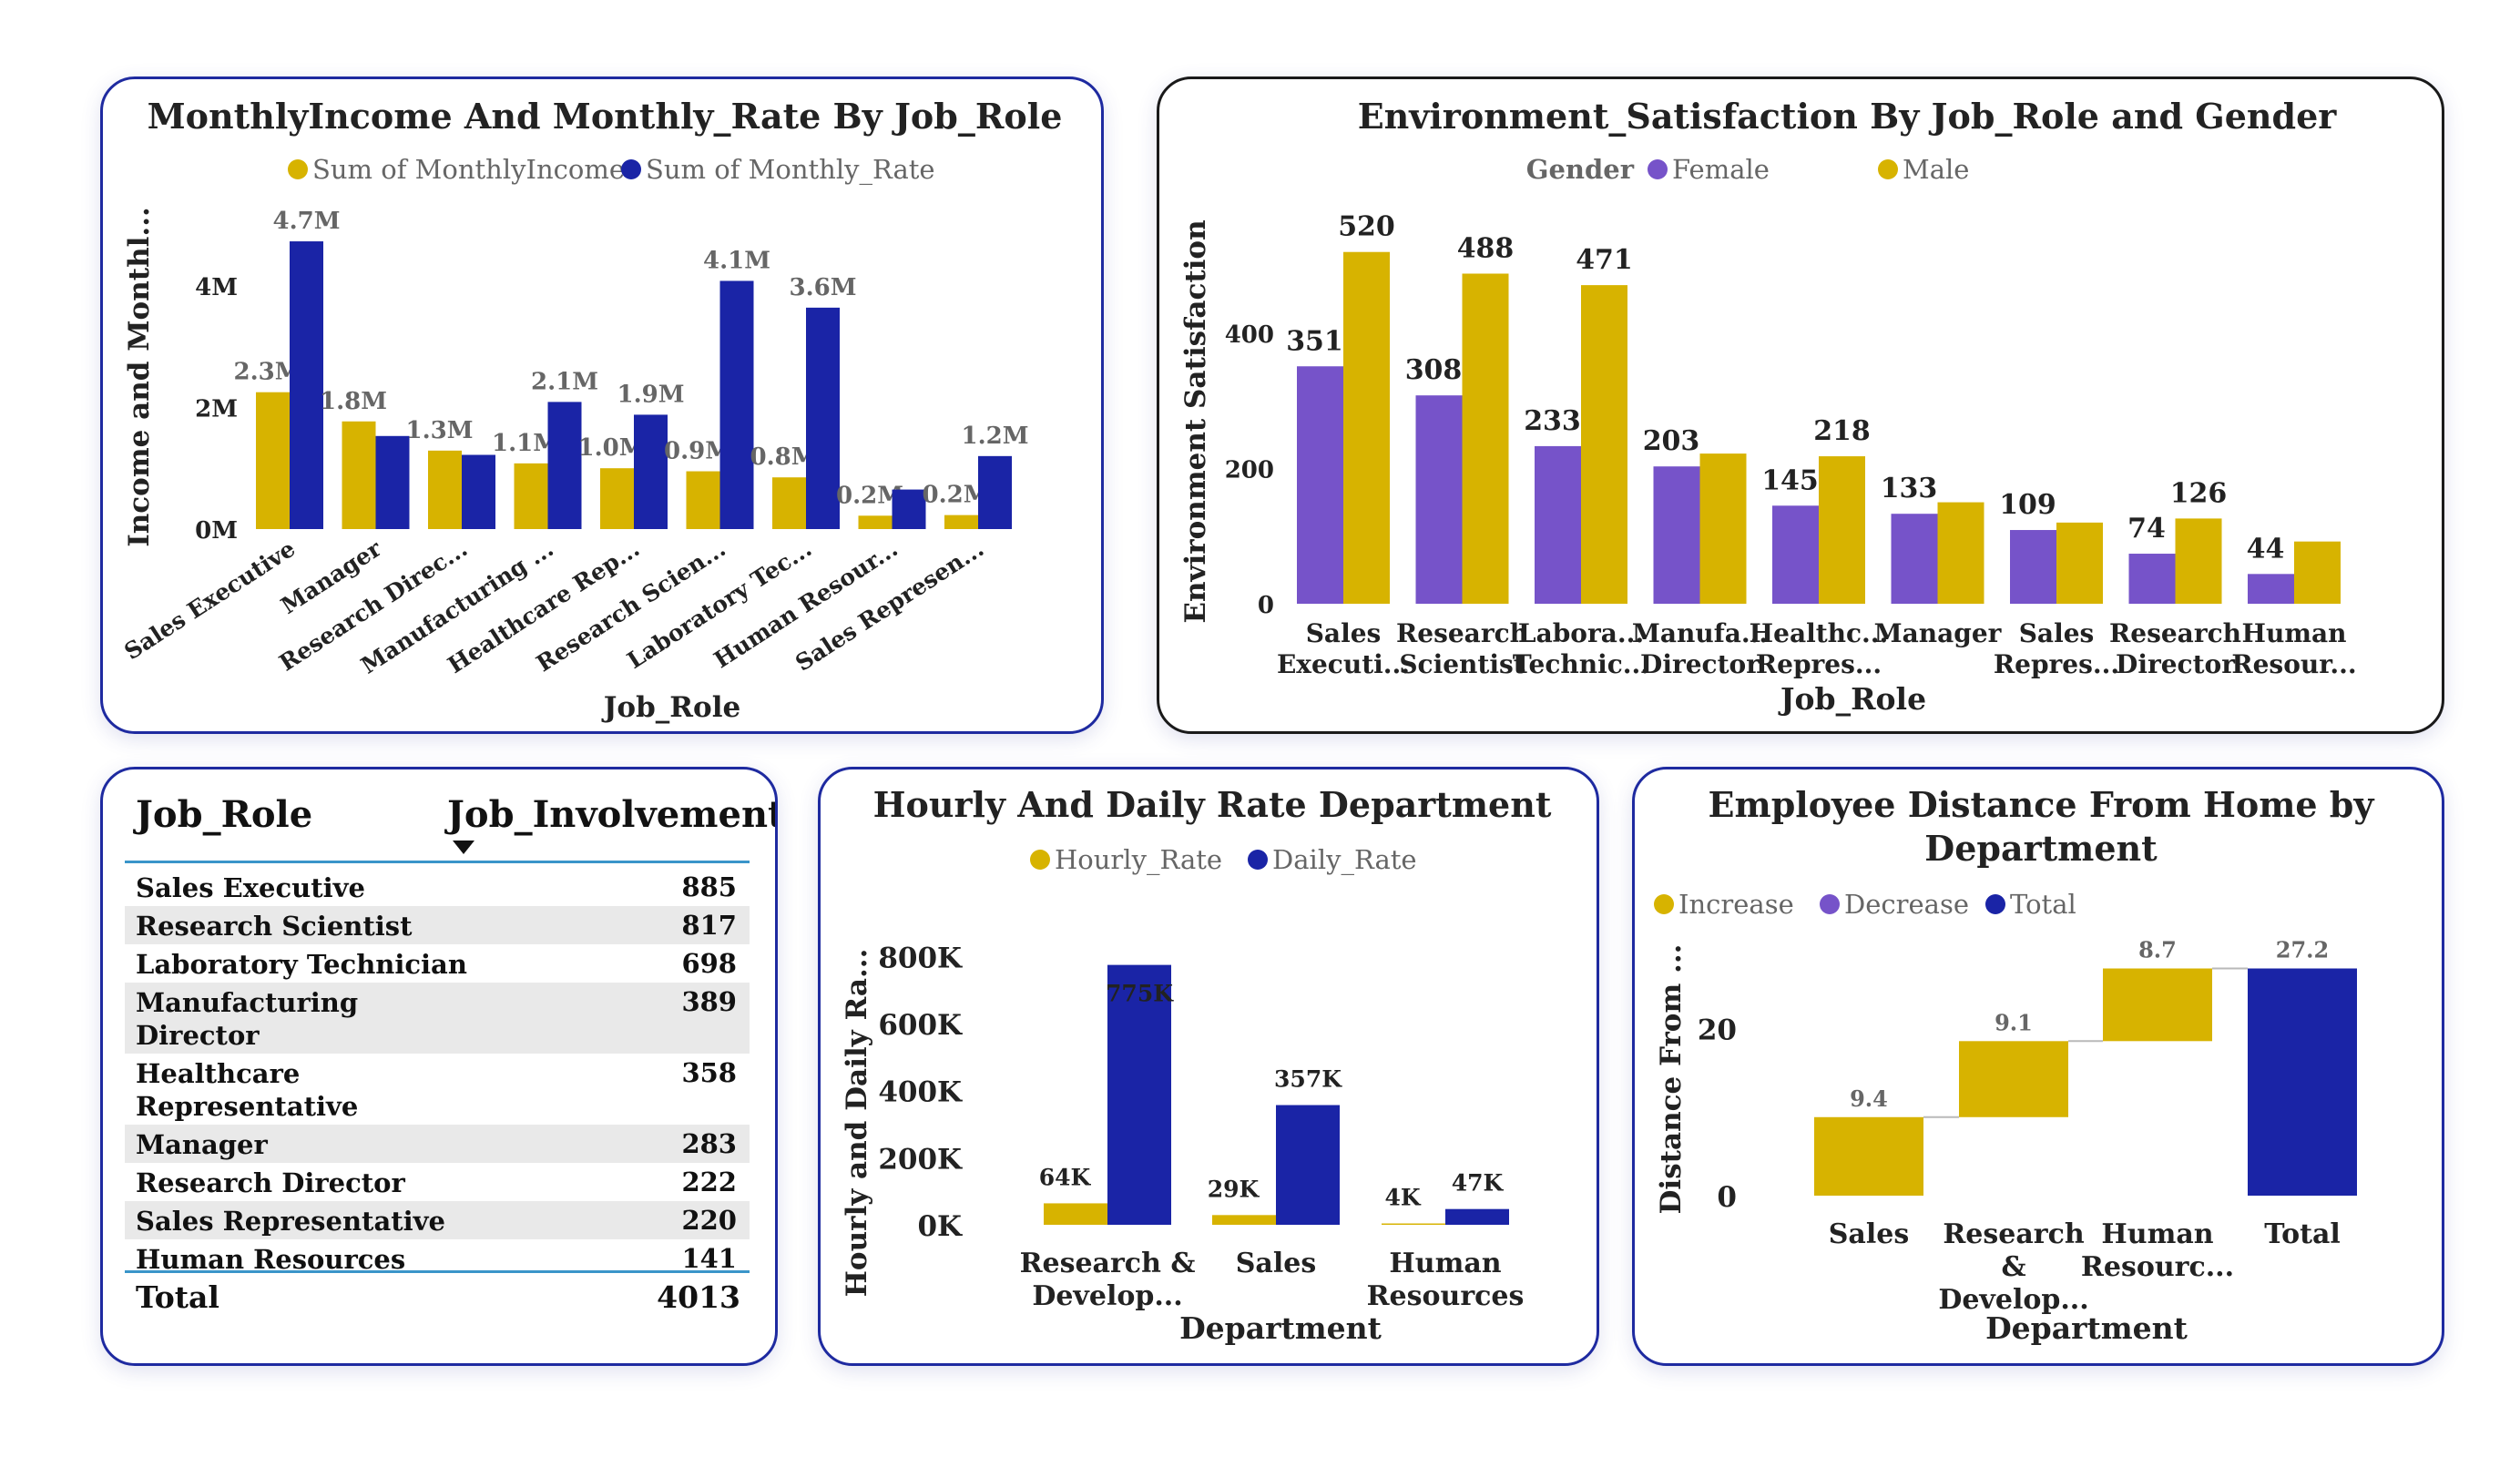  I want to click on row-job-involvement: 817, so click(709, 925).